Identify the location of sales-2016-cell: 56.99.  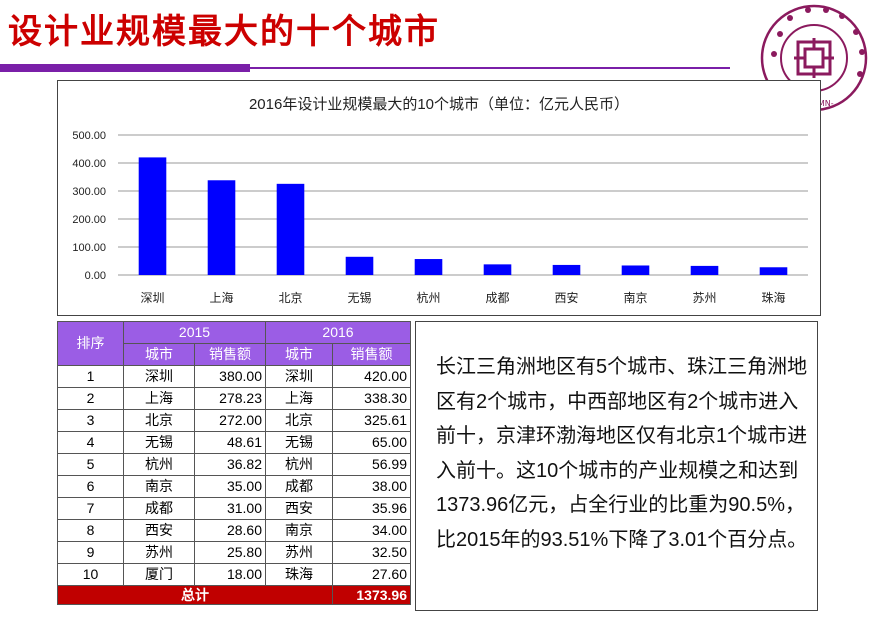
(371, 464).